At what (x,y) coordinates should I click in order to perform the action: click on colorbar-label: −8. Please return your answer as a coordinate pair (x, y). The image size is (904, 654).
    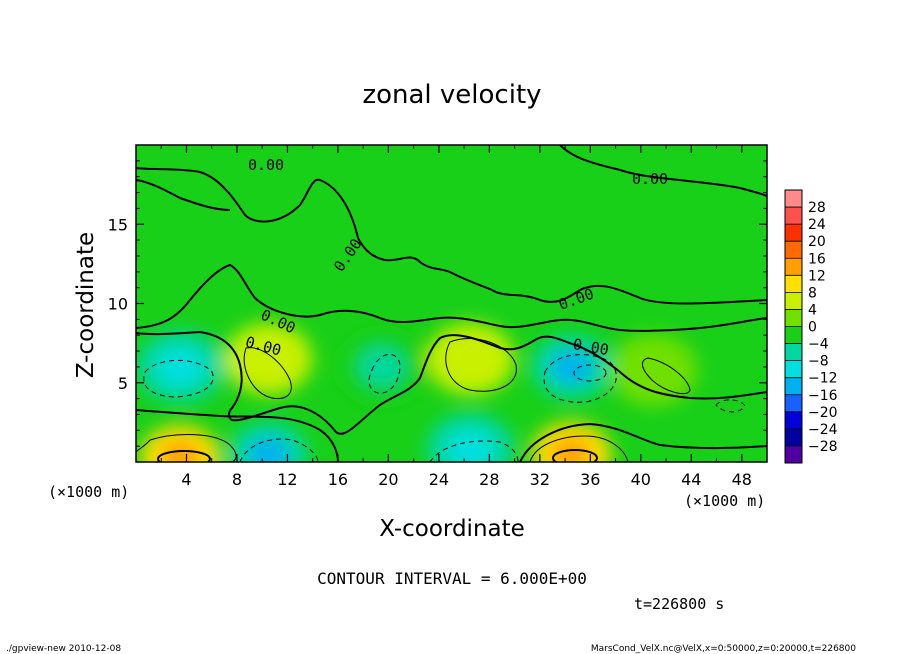
    Looking at the image, I should click on (818, 362).